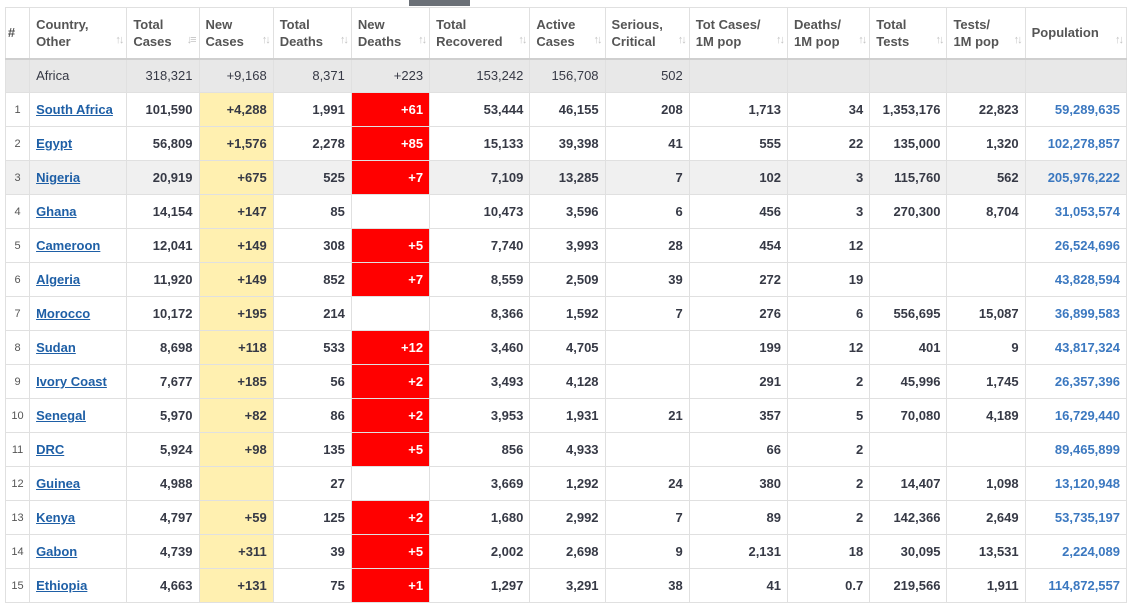 Image resolution: width=1134 pixels, height=606 pixels. What do you see at coordinates (50, 449) in the screenshot?
I see `country-link: DRC` at bounding box center [50, 449].